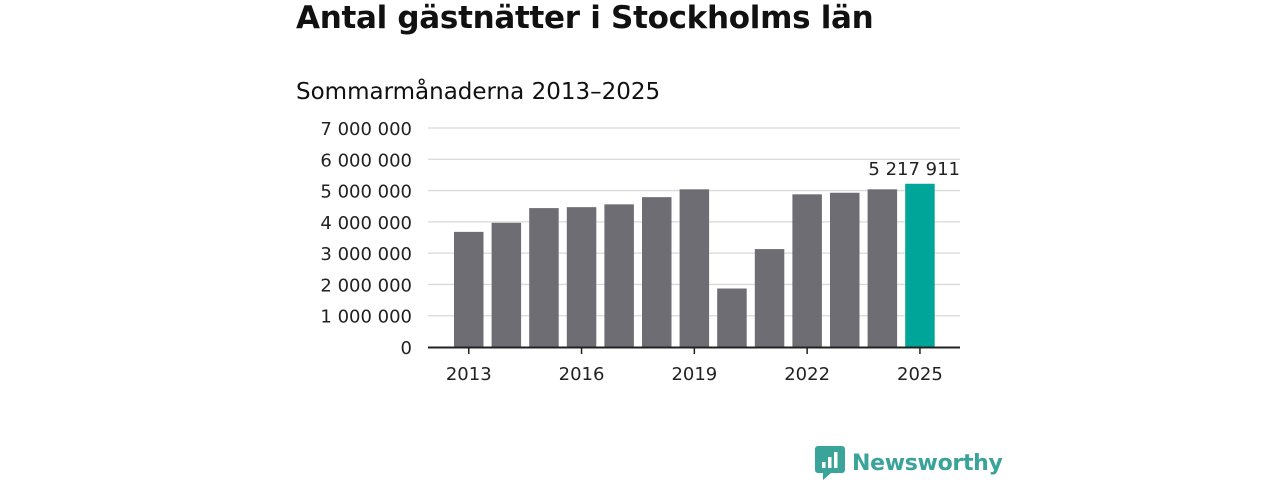  I want to click on chart-subtitle: Sommarmånaderna 2013–2025, so click(478, 92).